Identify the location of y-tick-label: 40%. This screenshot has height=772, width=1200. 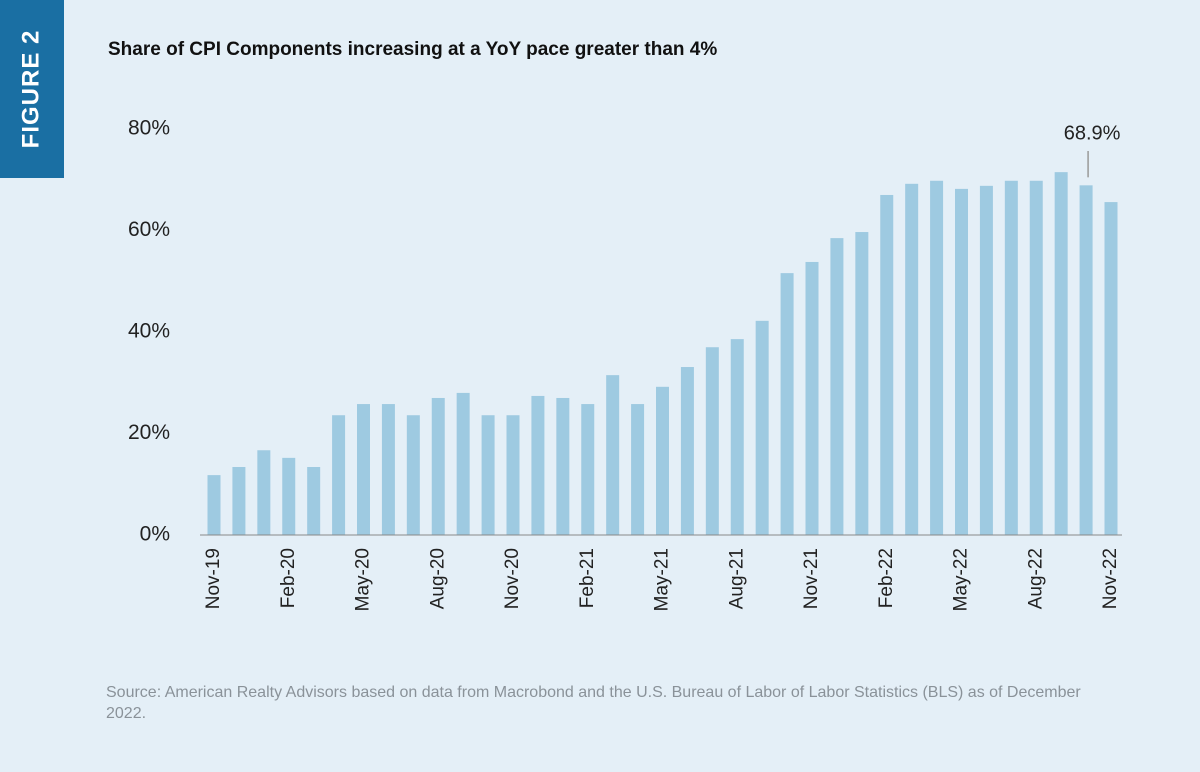
(149, 331).